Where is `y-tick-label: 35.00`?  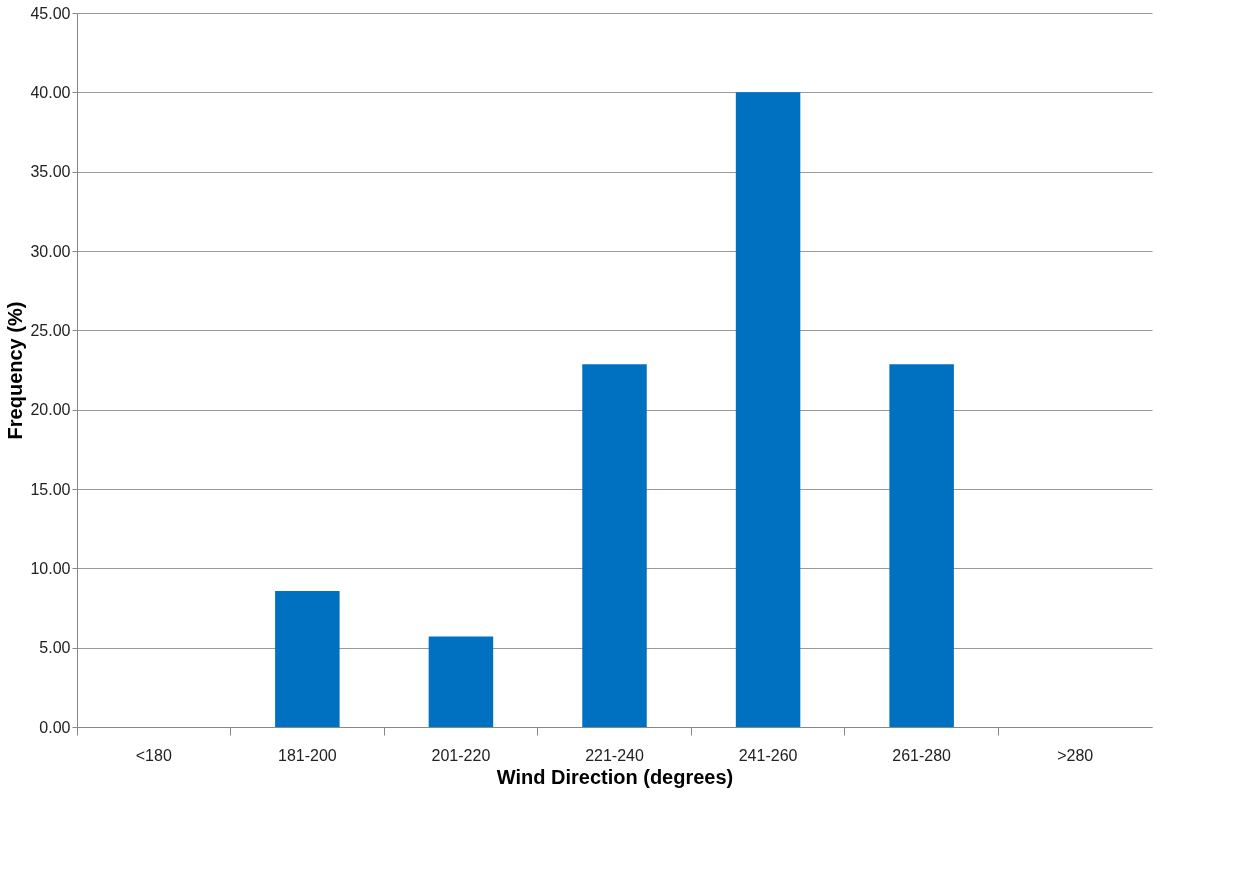
y-tick-label: 35.00 is located at coordinates (50, 172).